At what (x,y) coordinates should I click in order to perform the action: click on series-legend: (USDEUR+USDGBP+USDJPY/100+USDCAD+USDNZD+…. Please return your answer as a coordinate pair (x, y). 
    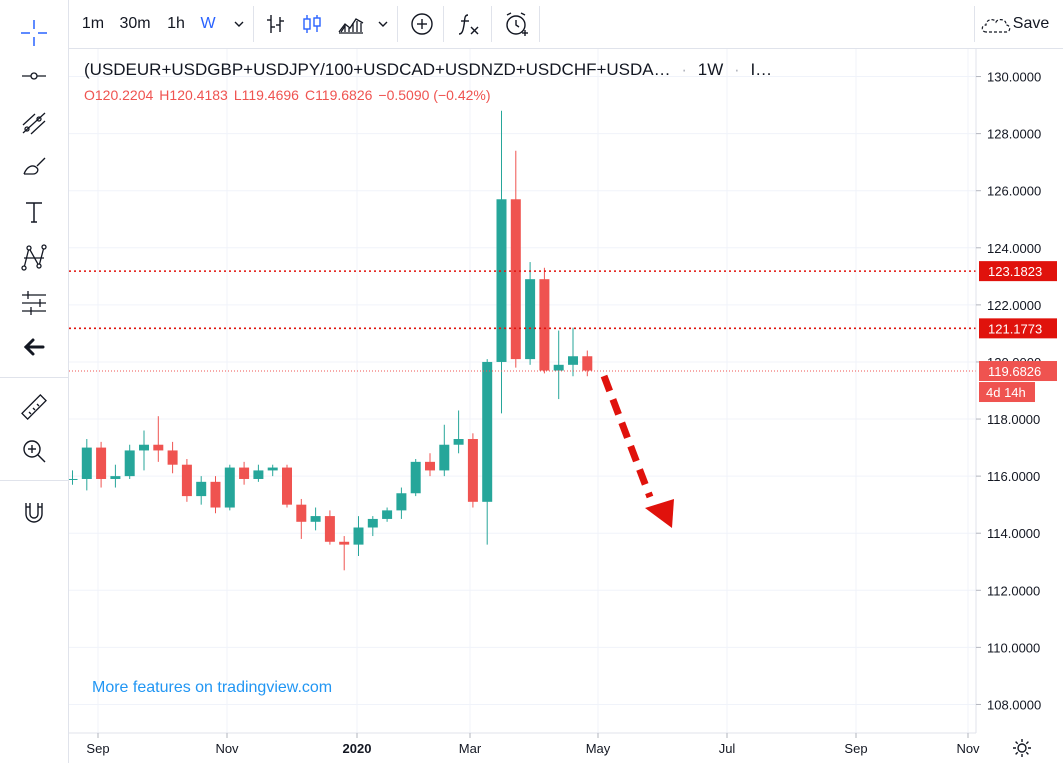
    Looking at the image, I should click on (428, 69).